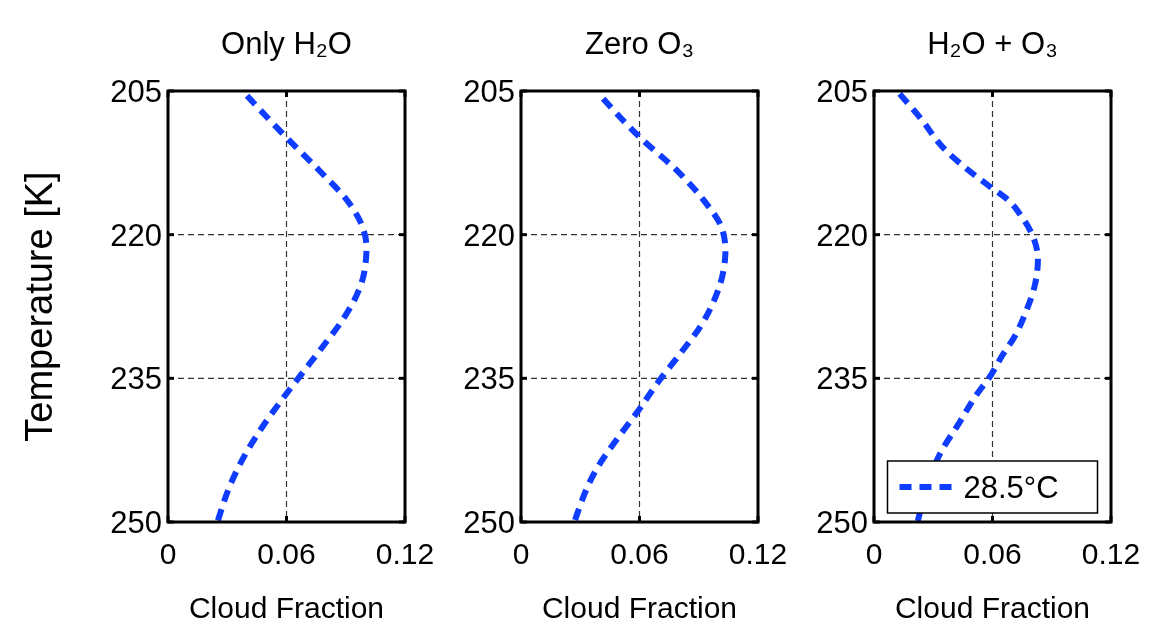  I want to click on chart-title: Zero O₃, so click(639, 43).